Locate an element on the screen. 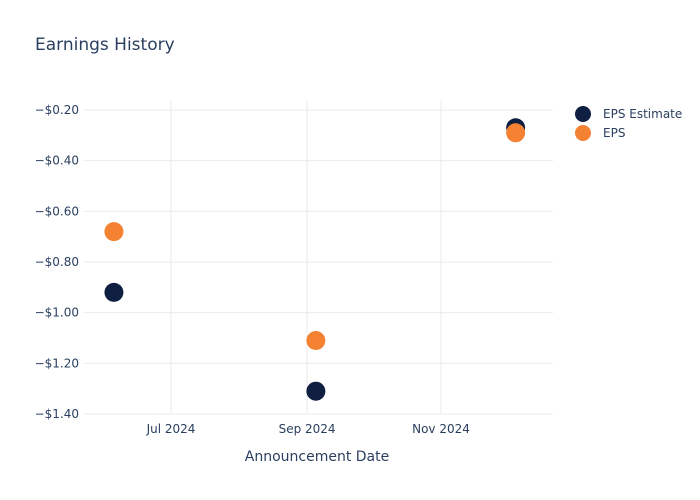 The width and height of the screenshot is (700, 500). x-axis-title: Announcement Date is located at coordinates (317, 457).